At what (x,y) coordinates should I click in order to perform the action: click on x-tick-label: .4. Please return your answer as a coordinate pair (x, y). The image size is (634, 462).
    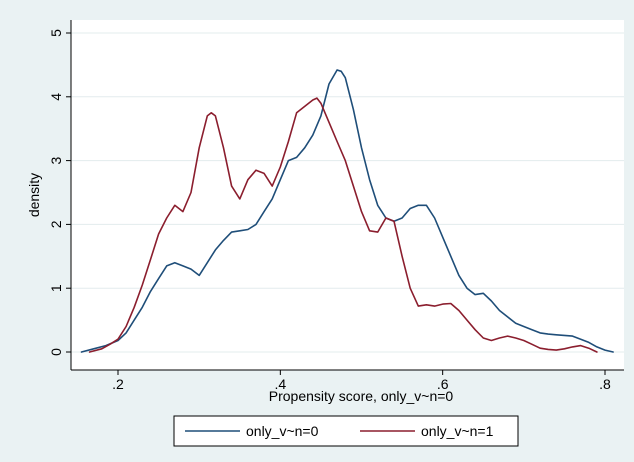
    Looking at the image, I should click on (280, 384).